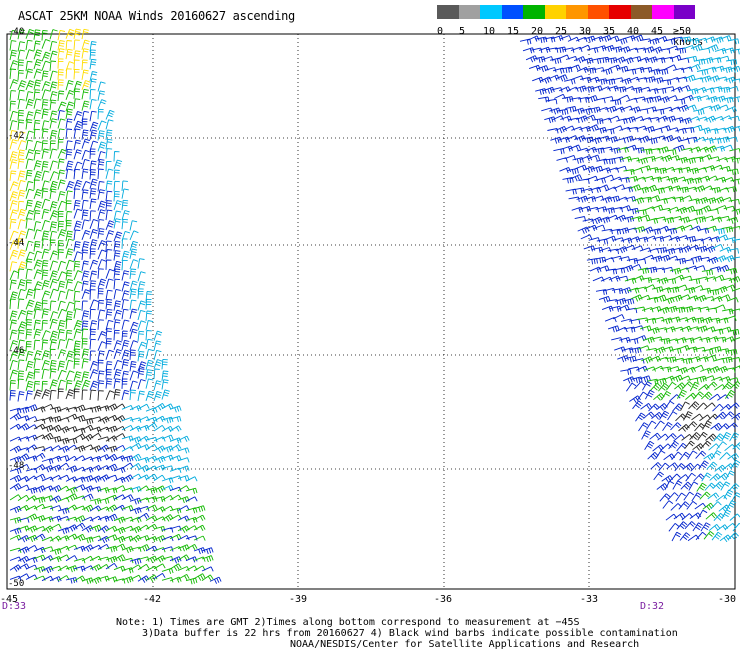 The width and height of the screenshot is (740, 650). Describe the element at coordinates (298, 599) in the screenshot. I see `lon-label-39: -39` at that location.